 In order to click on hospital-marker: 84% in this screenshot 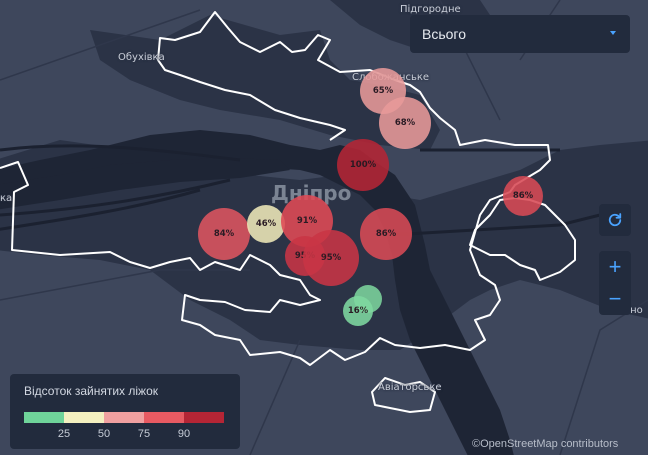, I will do `click(224, 234)`.